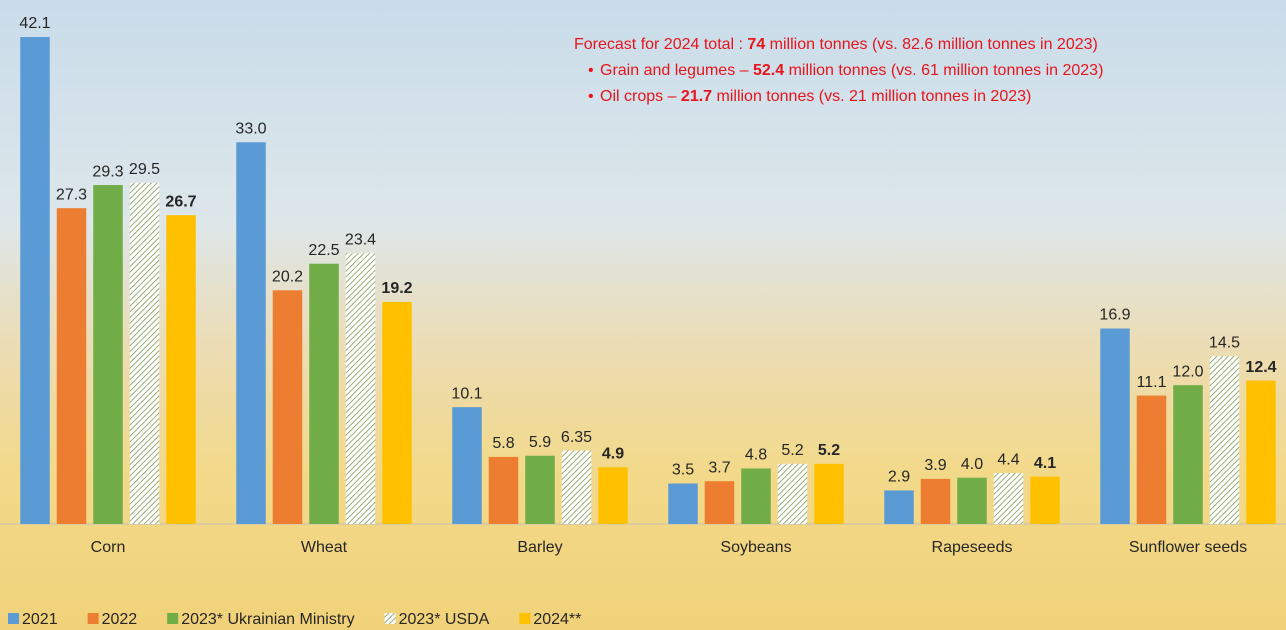 The width and height of the screenshot is (1286, 630). Describe the element at coordinates (1008, 459) in the screenshot. I see `value-label: 4.4` at that location.